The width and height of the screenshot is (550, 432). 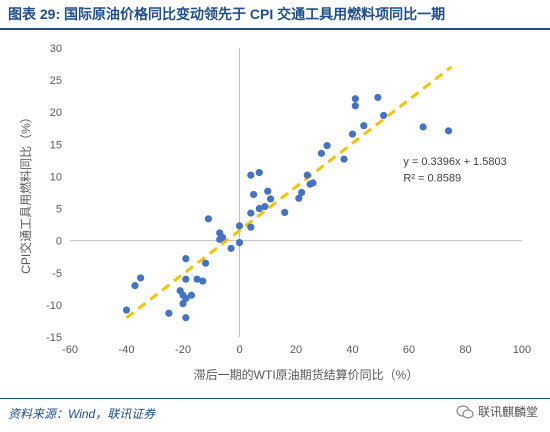 I want to click on trendline-r2: R² = 0.8589, so click(x=432, y=179).